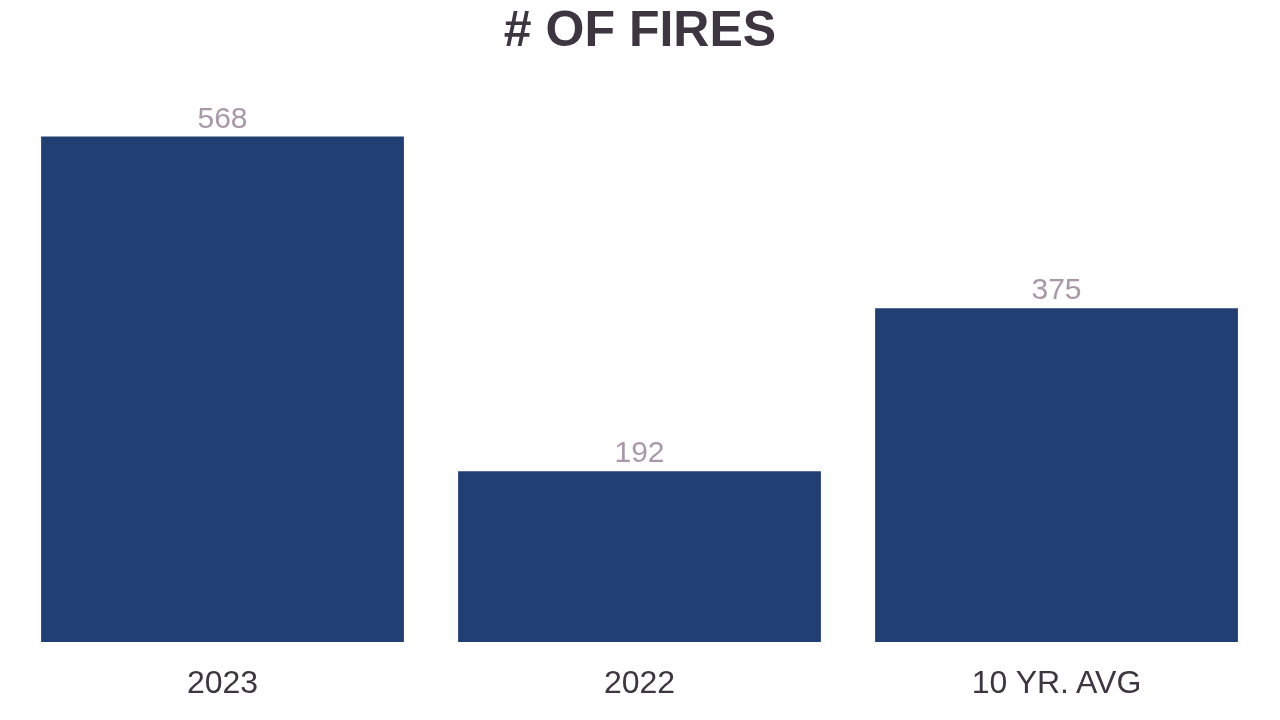 Image resolution: width=1280 pixels, height=720 pixels. Describe the element at coordinates (222, 682) in the screenshot. I see `x-tick-label: 2023` at that location.